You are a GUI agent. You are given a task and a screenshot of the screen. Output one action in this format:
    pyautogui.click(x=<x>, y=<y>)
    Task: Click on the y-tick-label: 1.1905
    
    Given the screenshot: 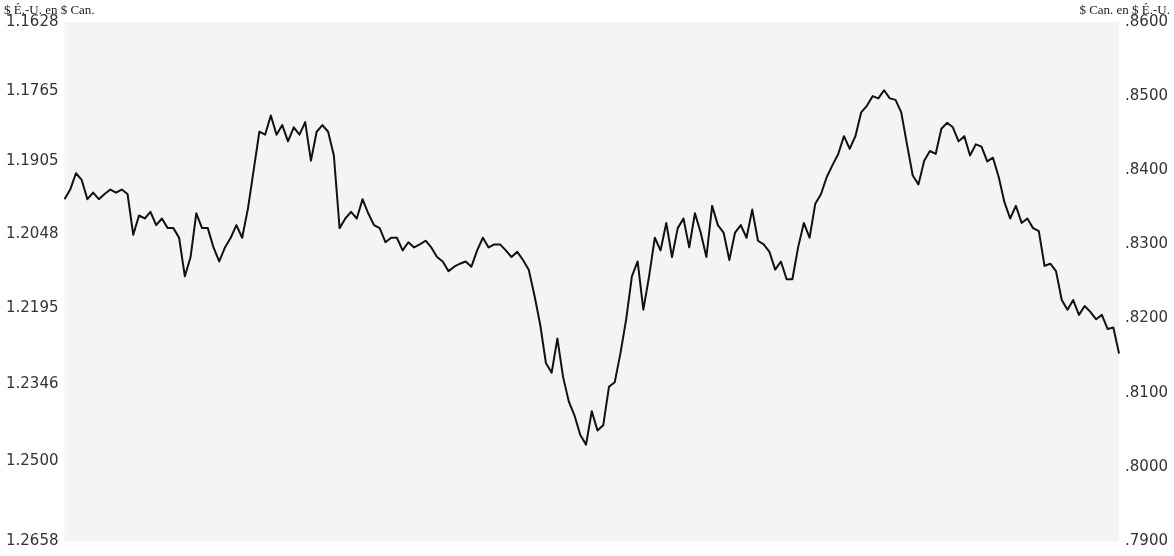 What is the action you would take?
    pyautogui.click(x=32, y=160)
    